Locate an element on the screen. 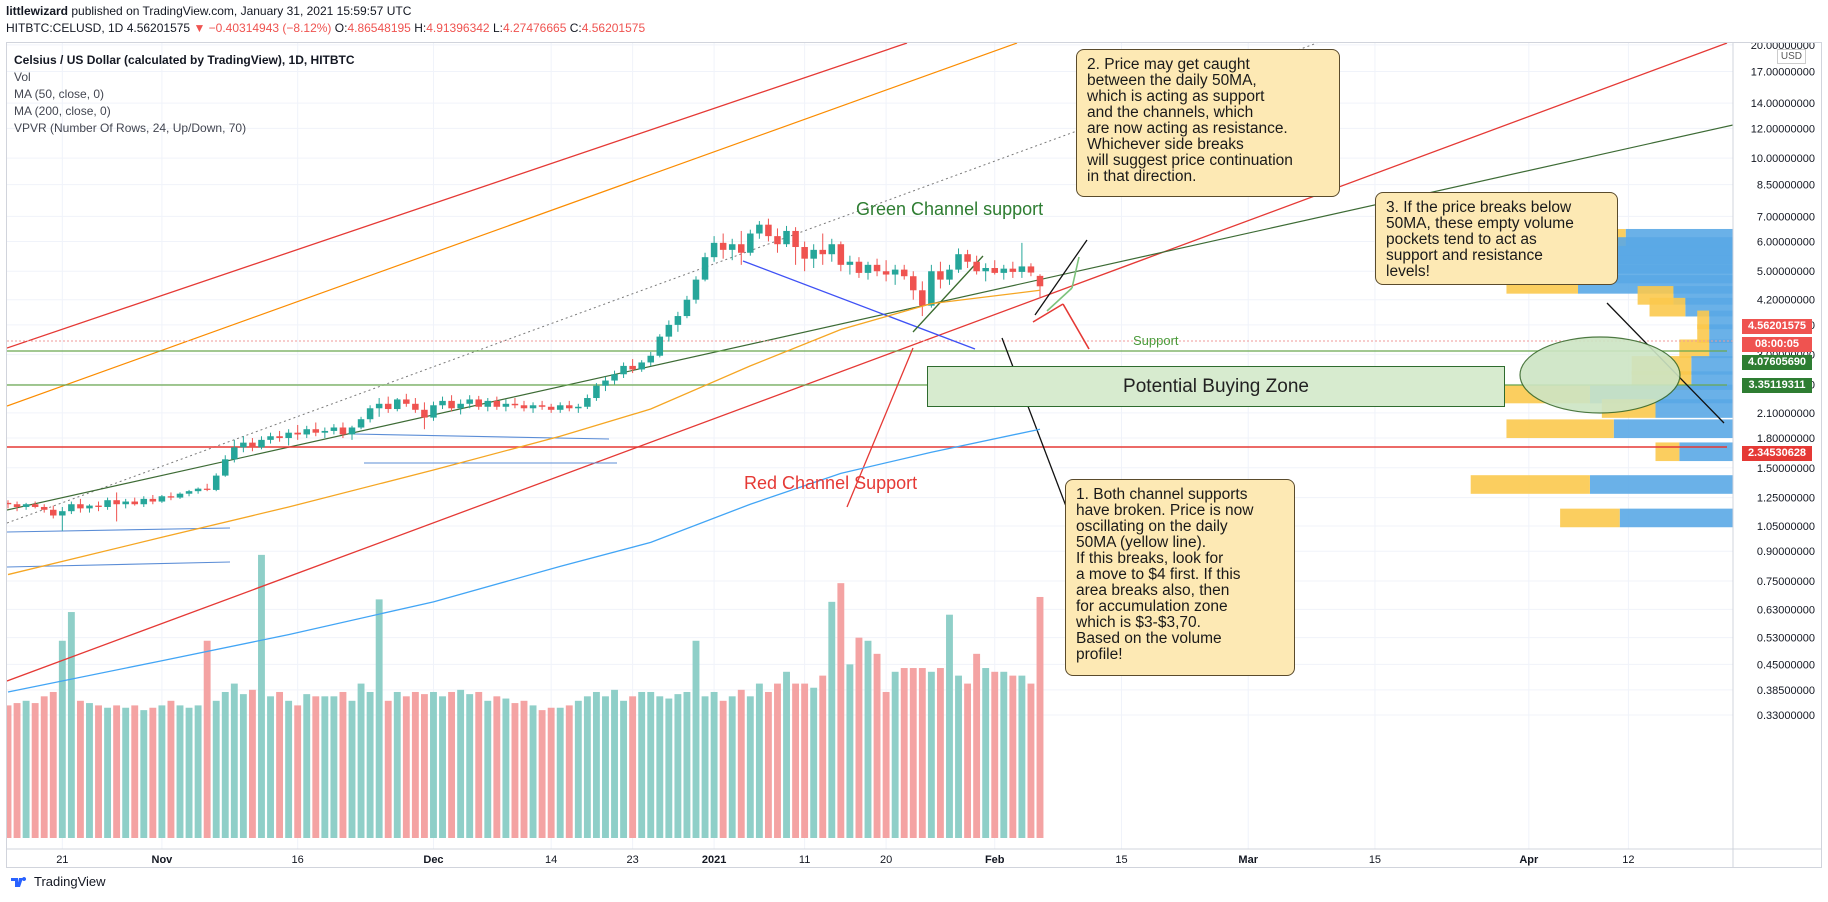 This screenshot has height=902, width=1828. y-tick-label: 1.50000000 is located at coordinates (1786, 469).